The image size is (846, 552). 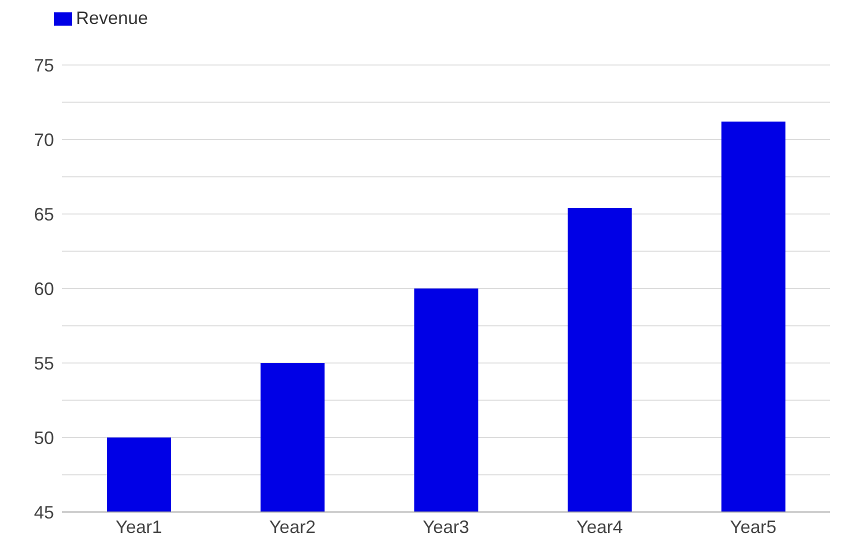 I want to click on x-tick-label: Year4, so click(x=599, y=526).